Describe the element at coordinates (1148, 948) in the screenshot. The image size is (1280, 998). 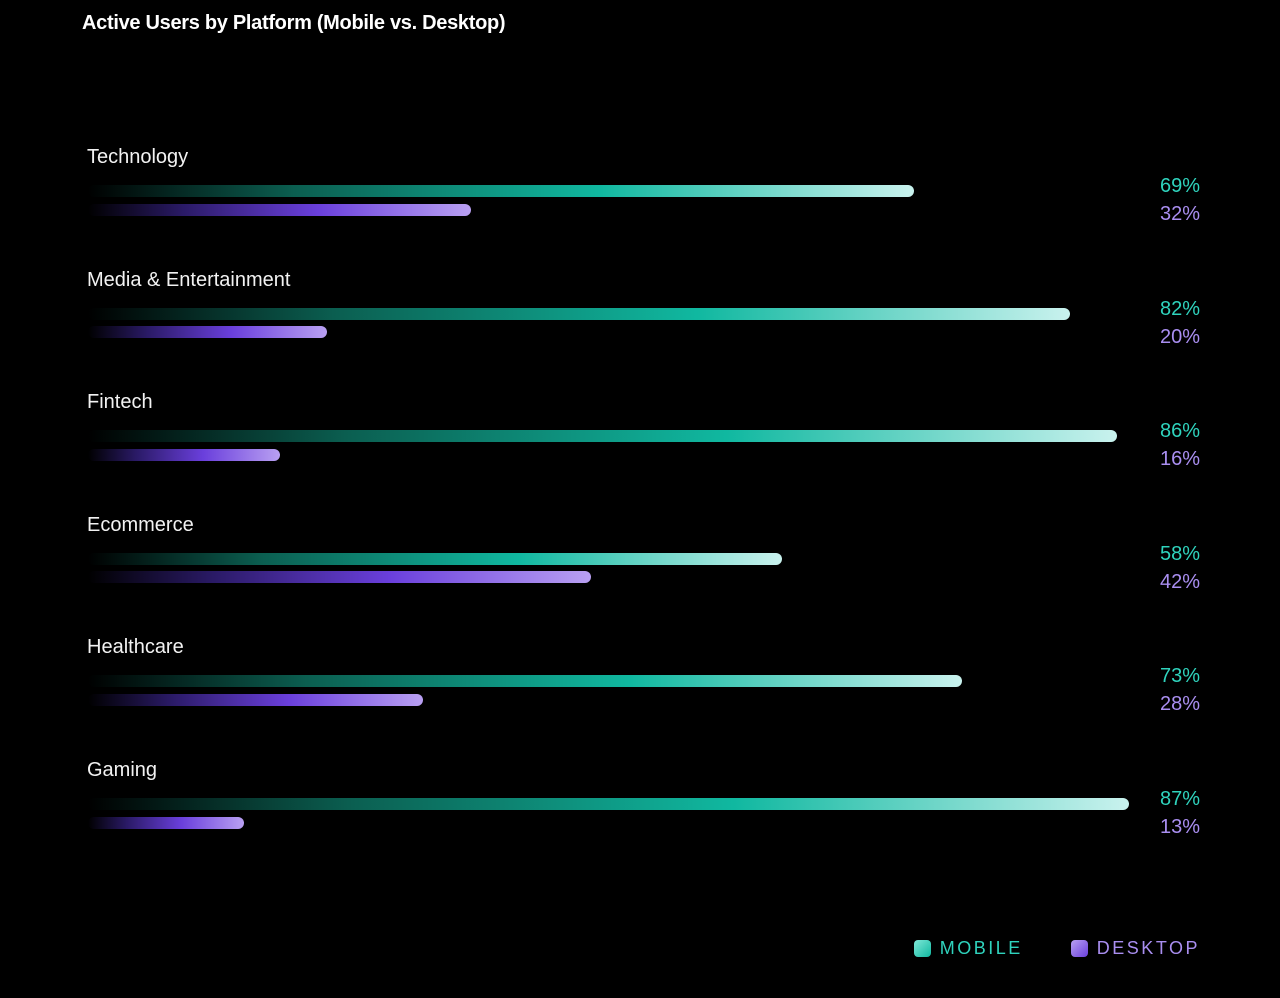
I see `legend-label-desktop: DESKTOP` at that location.